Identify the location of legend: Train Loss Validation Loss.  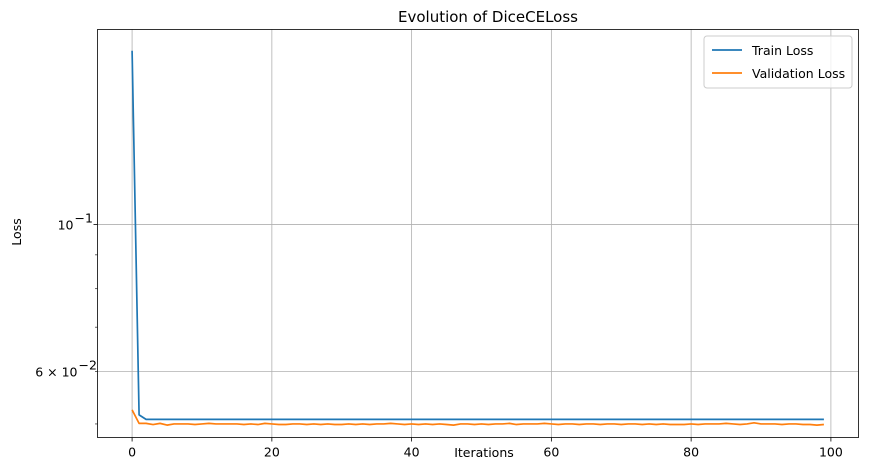
(778, 62).